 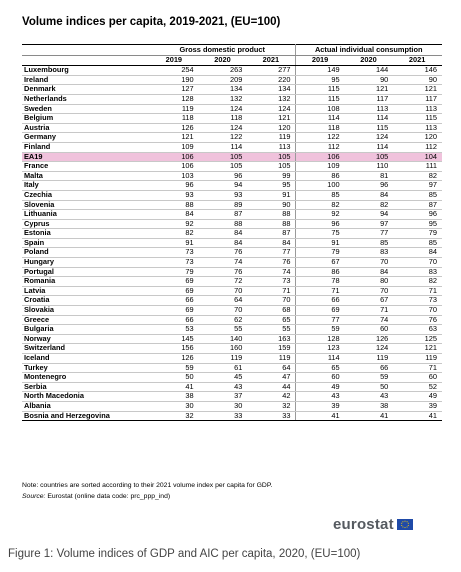 What do you see at coordinates (232, 99) in the screenshot?
I see `table-row: Netherlands 128 132 132 115 117 117` at bounding box center [232, 99].